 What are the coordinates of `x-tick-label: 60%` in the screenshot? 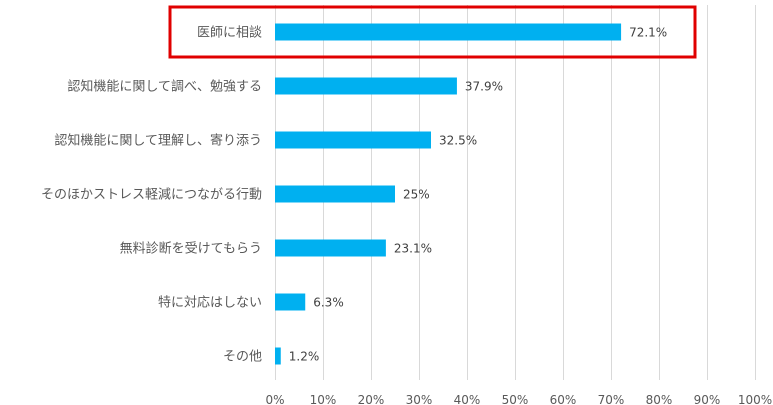 It's located at (563, 399).